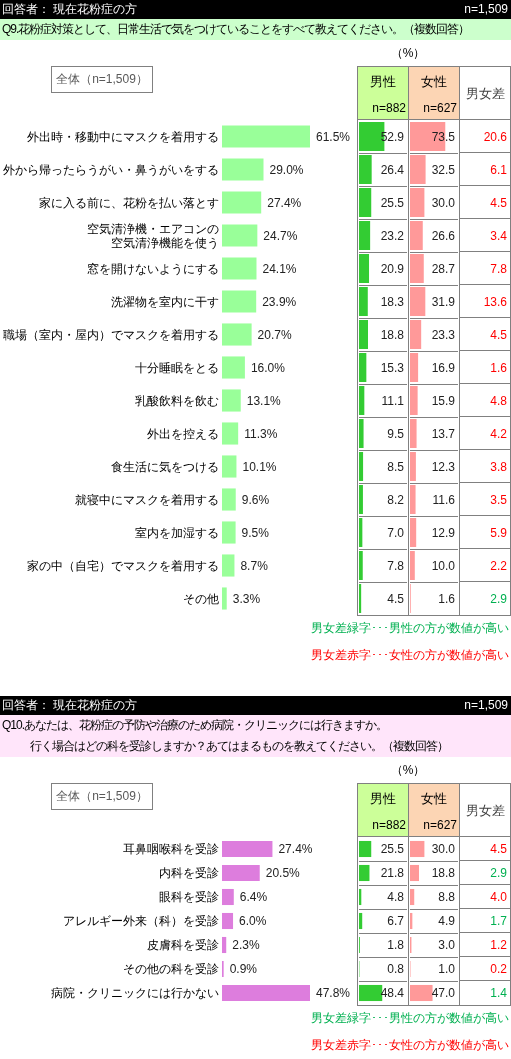  I want to click on data-label: 6.4%, so click(253, 897).